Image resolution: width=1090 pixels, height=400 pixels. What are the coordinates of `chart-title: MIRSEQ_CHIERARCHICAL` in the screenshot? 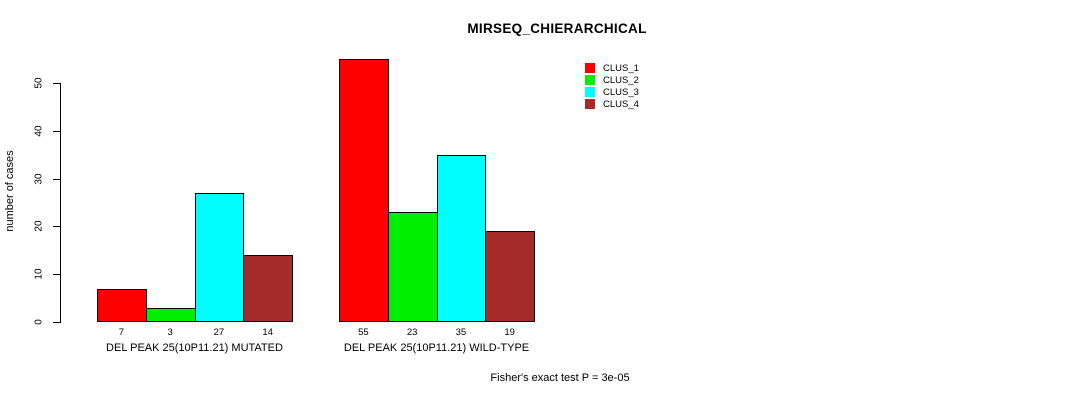 It's located at (557, 28).